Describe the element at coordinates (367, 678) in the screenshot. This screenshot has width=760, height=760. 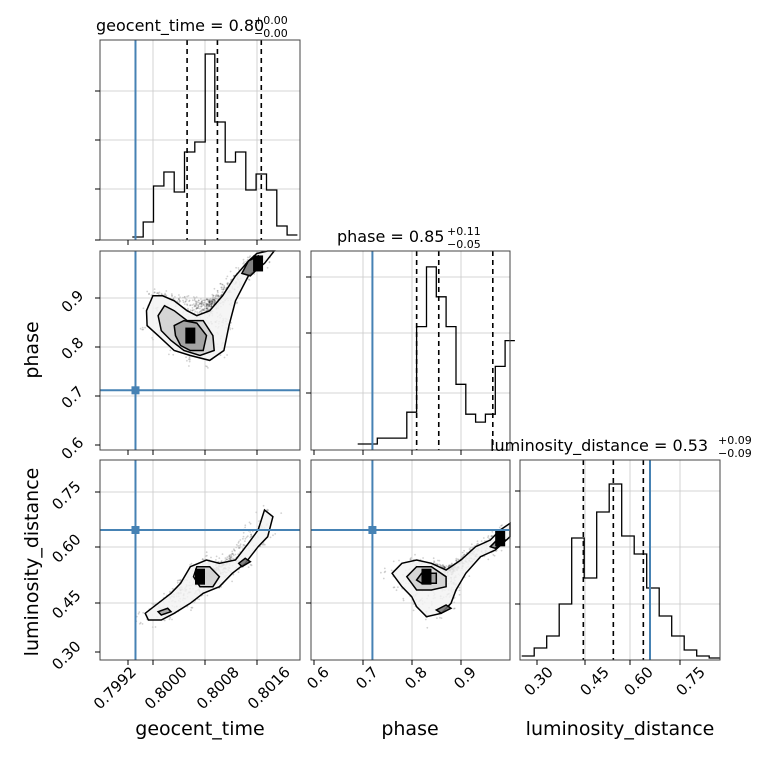
I see `xtick-phase-1: 0.7` at that location.